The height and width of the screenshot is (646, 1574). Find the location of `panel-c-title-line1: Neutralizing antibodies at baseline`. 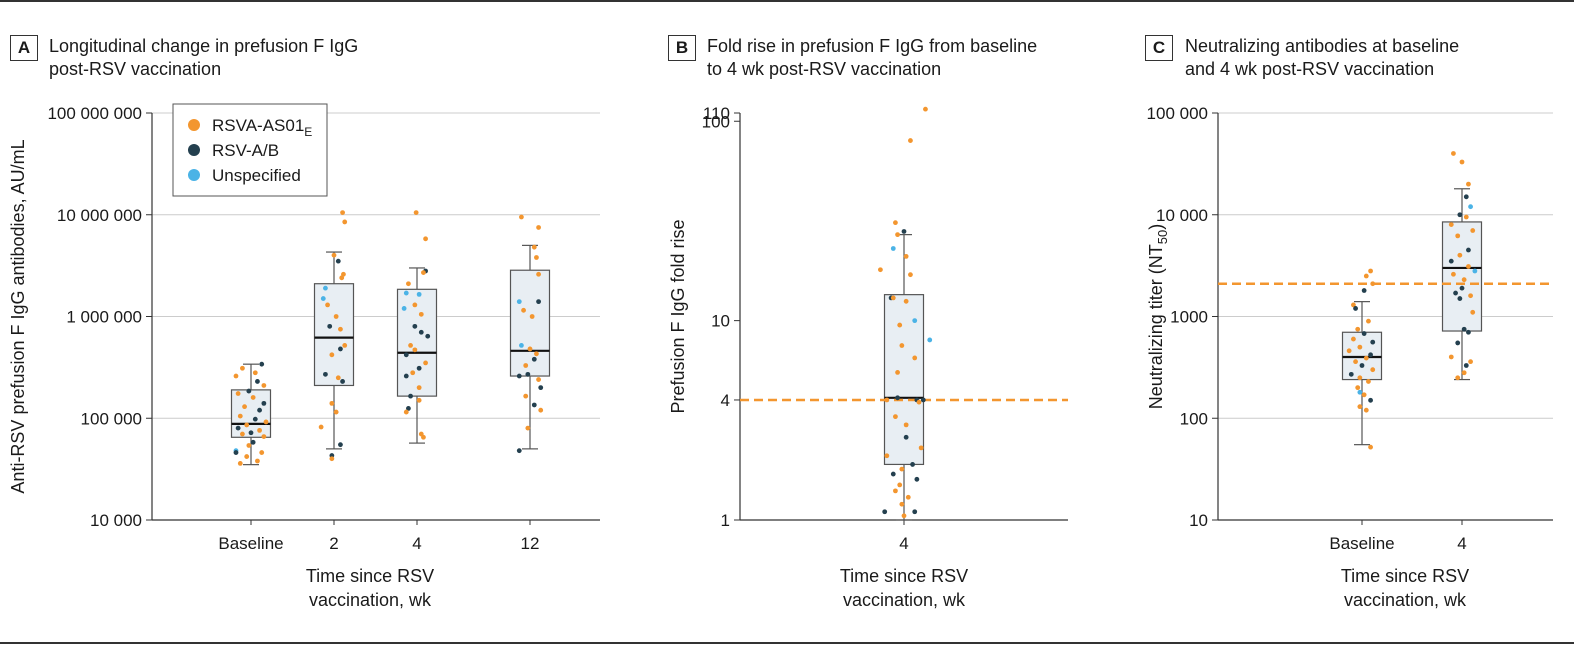

panel-c-title-line1: Neutralizing antibodies at baseline is located at coordinates (1322, 46).